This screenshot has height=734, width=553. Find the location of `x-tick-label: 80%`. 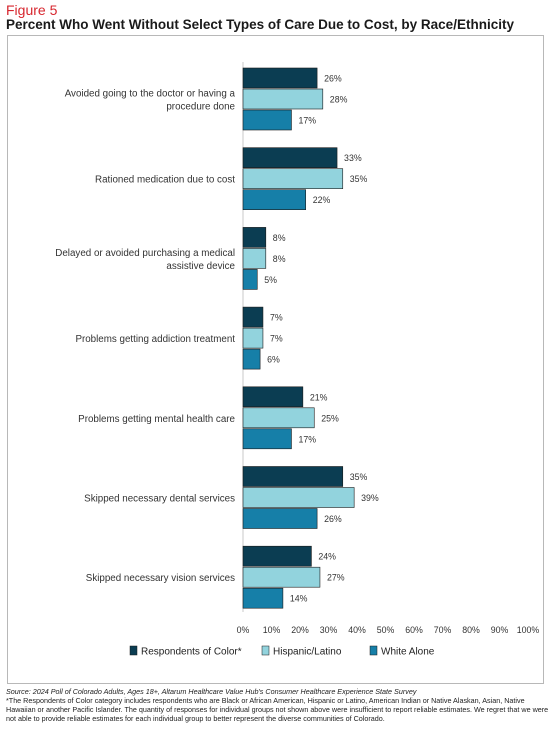

x-tick-label: 80% is located at coordinates (471, 630).